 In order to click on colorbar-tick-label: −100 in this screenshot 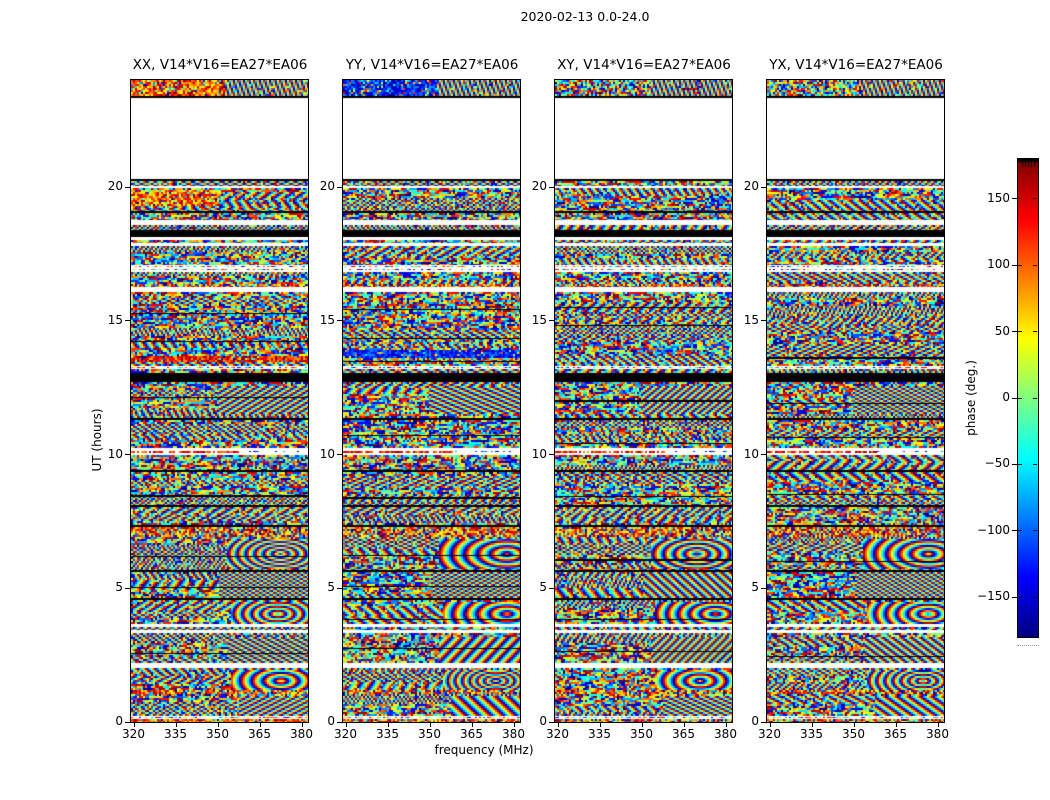, I will do `click(993, 529)`.